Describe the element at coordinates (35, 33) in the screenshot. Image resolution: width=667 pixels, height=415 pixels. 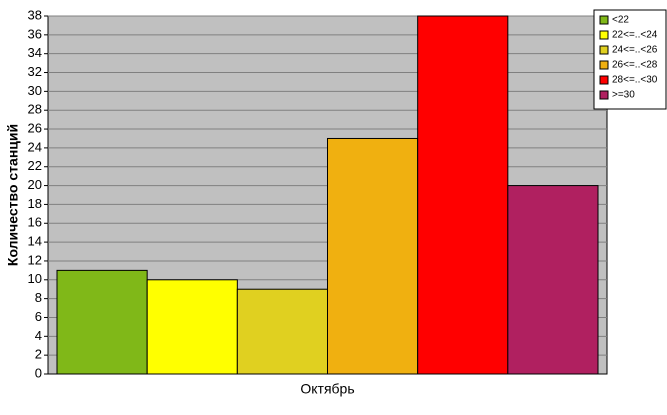
I see `y-tick-label: 36` at that location.